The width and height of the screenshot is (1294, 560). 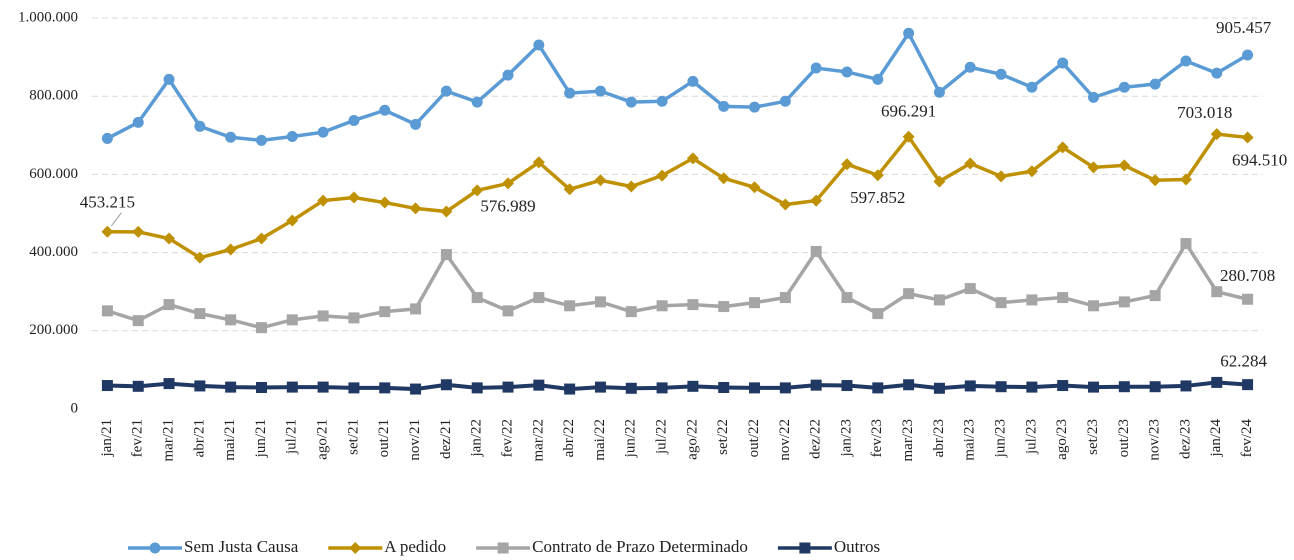 What do you see at coordinates (1259, 159) in the screenshot?
I see `data-label: 694.510` at bounding box center [1259, 159].